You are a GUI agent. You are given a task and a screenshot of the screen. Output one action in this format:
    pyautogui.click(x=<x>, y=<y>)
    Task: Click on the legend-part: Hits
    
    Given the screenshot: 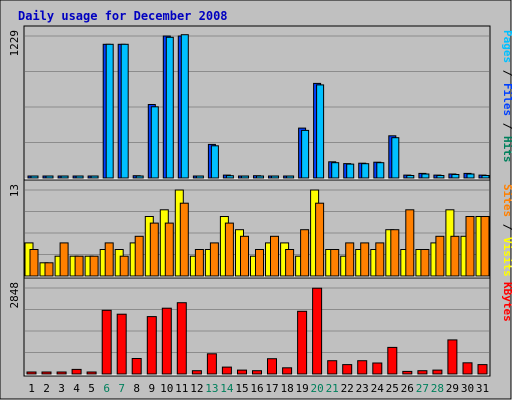 What is the action you would take?
    pyautogui.click(x=506, y=149)
    